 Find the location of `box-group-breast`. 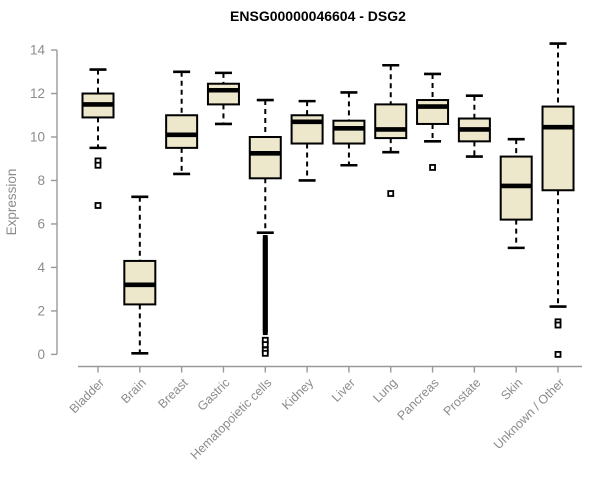

box-group-breast is located at coordinates (182, 123).